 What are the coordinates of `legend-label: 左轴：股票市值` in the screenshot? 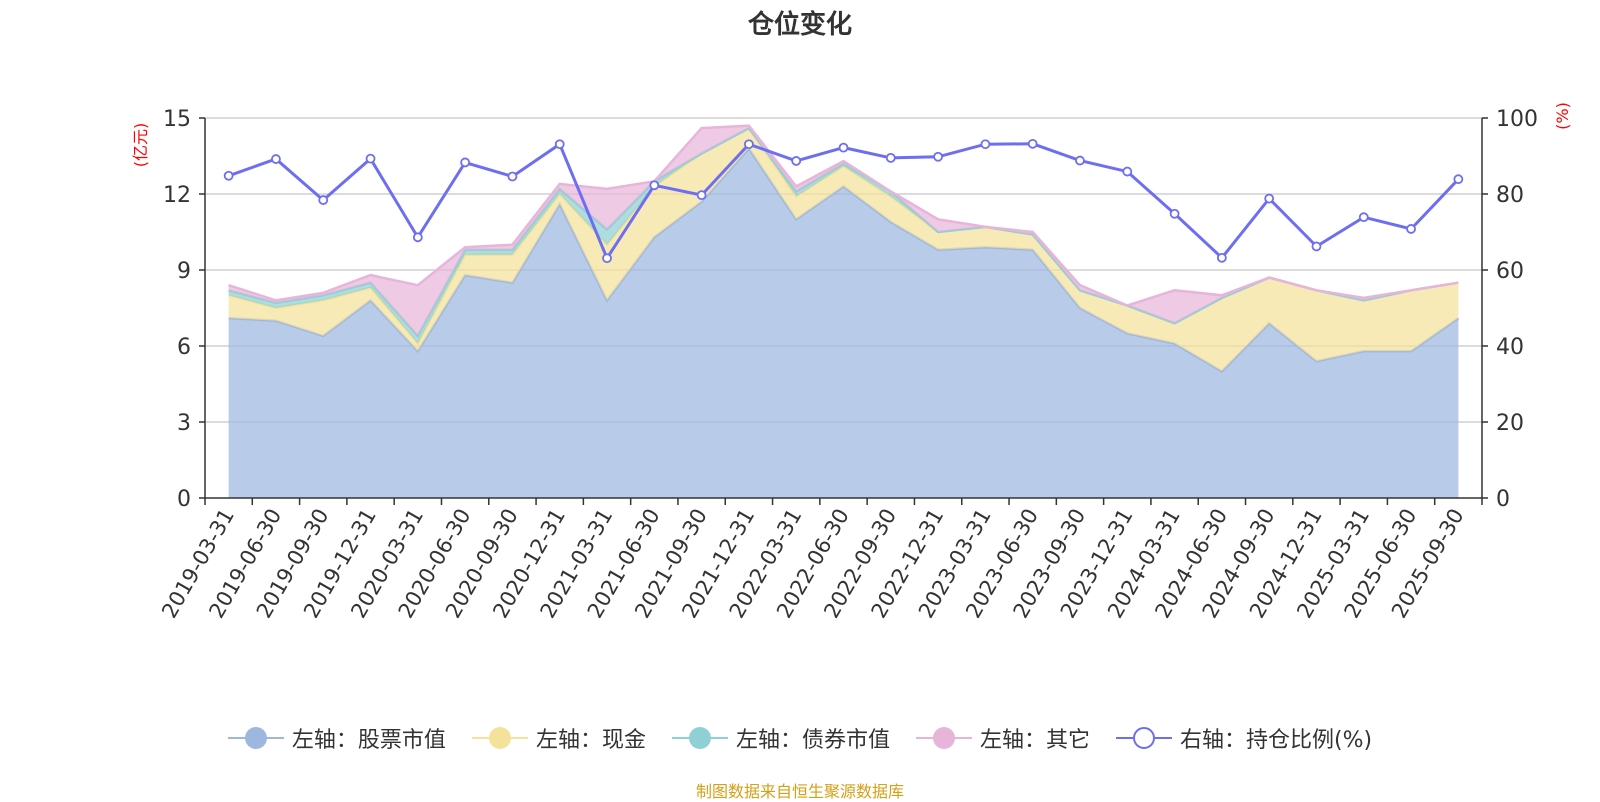 It's located at (368, 740).